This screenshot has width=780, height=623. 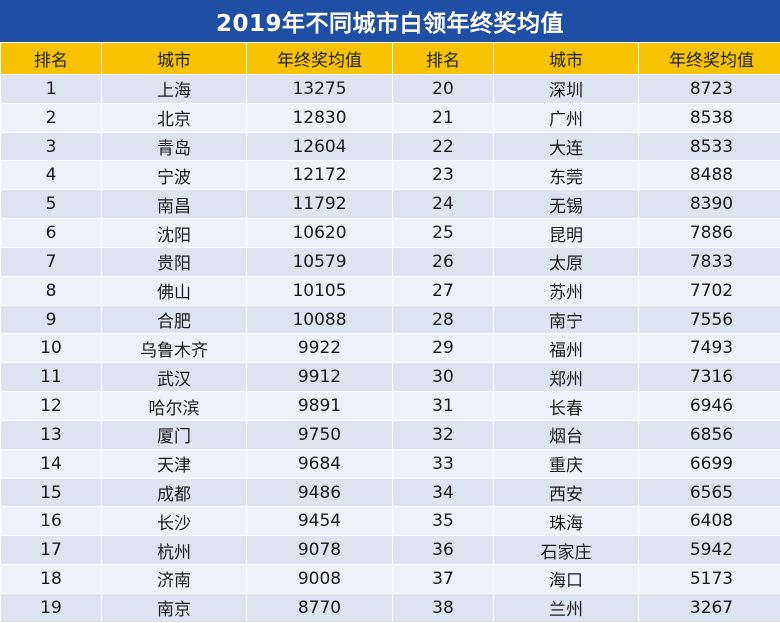 What do you see at coordinates (443, 204) in the screenshot?
I see `rank-cell: 24` at bounding box center [443, 204].